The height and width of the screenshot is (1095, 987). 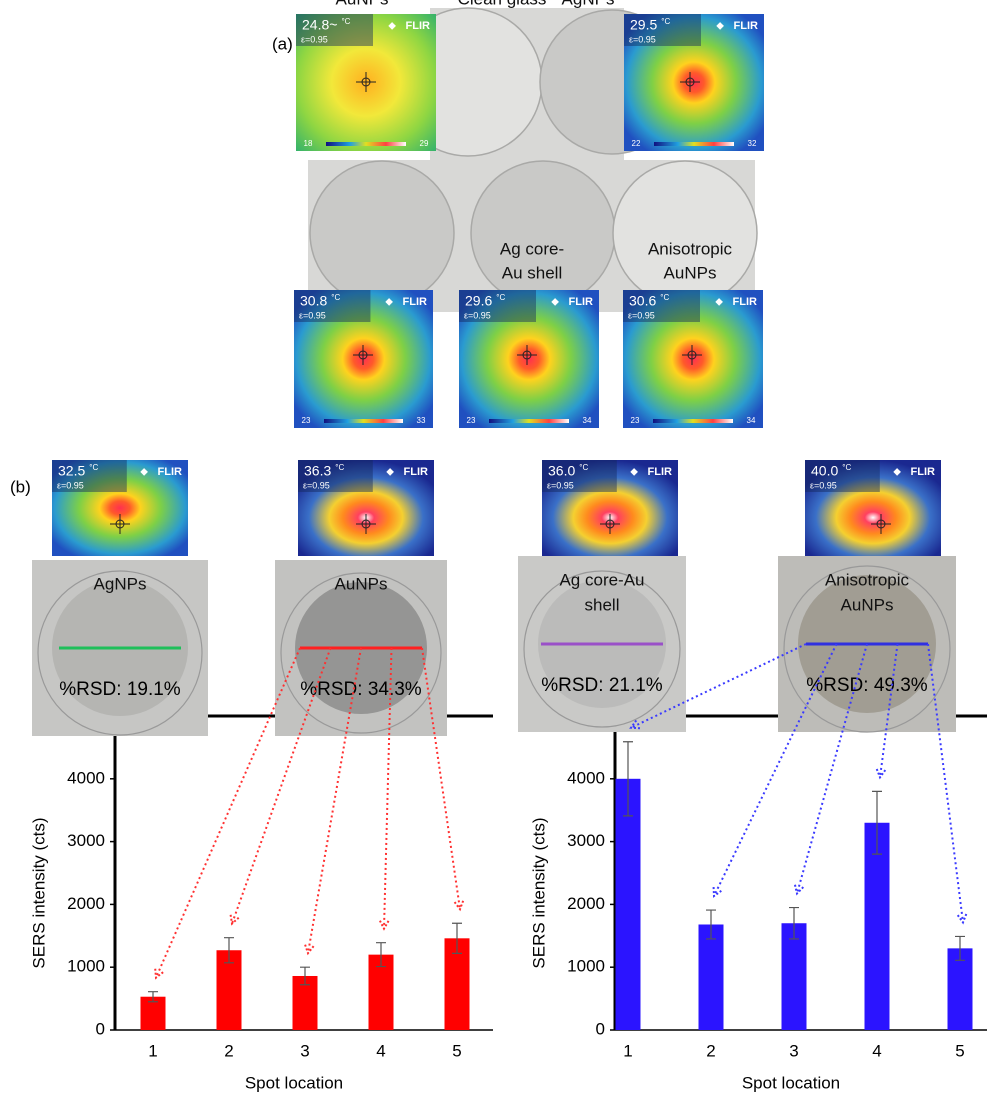 What do you see at coordinates (636, 143) in the screenshot?
I see `scale-min: 22` at bounding box center [636, 143].